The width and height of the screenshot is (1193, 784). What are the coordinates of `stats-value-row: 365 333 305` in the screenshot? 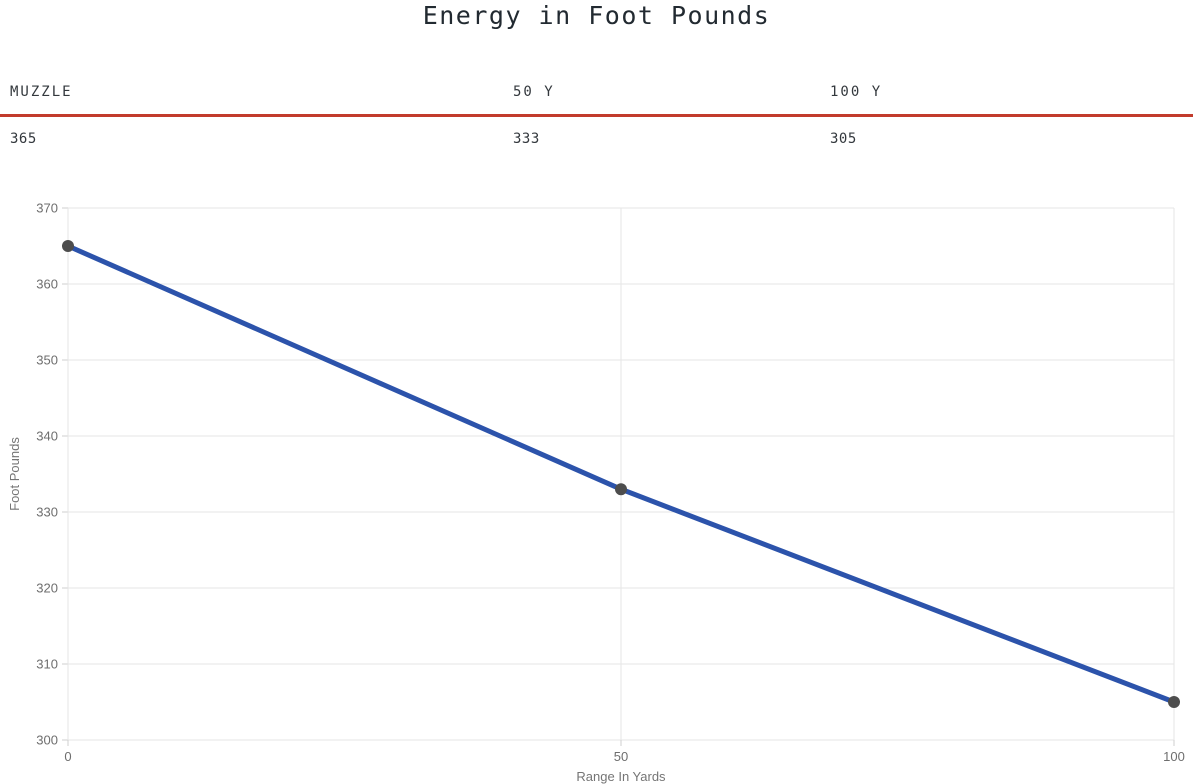 It's located at (596, 139).